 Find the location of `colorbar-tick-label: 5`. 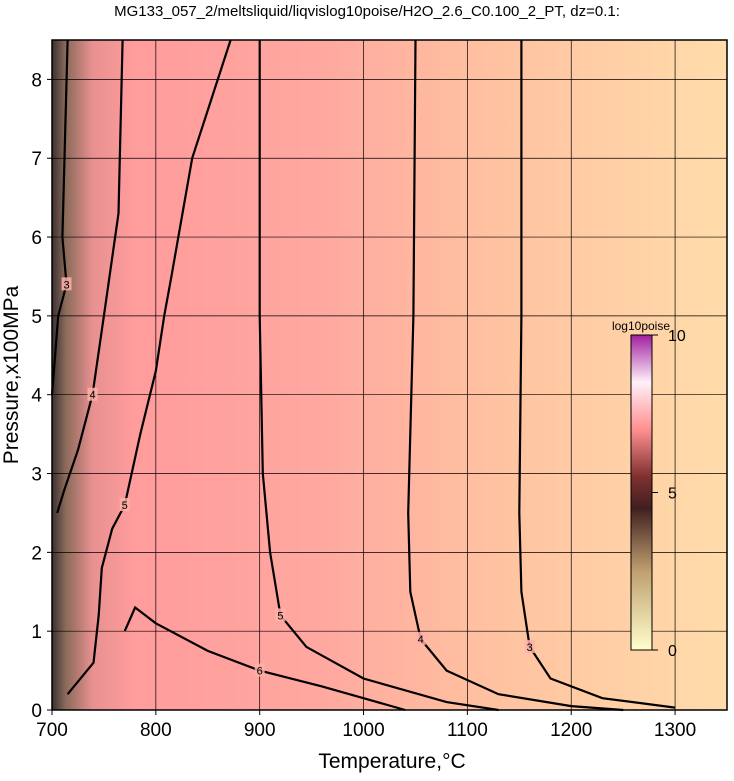

colorbar-tick-label: 5 is located at coordinates (672, 494).